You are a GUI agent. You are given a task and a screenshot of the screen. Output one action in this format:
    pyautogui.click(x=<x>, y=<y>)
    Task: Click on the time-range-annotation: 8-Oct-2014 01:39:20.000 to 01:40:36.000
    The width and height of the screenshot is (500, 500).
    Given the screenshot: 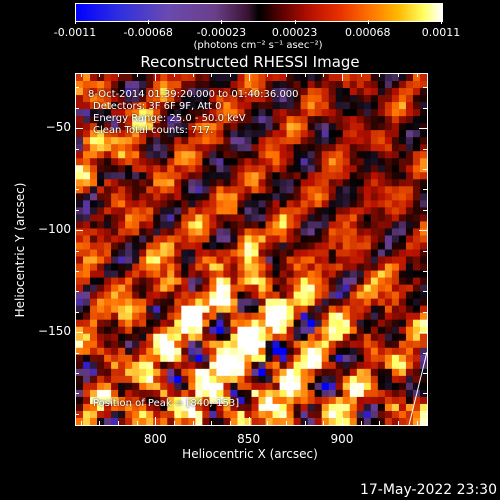 What is the action you would take?
    pyautogui.click(x=193, y=94)
    